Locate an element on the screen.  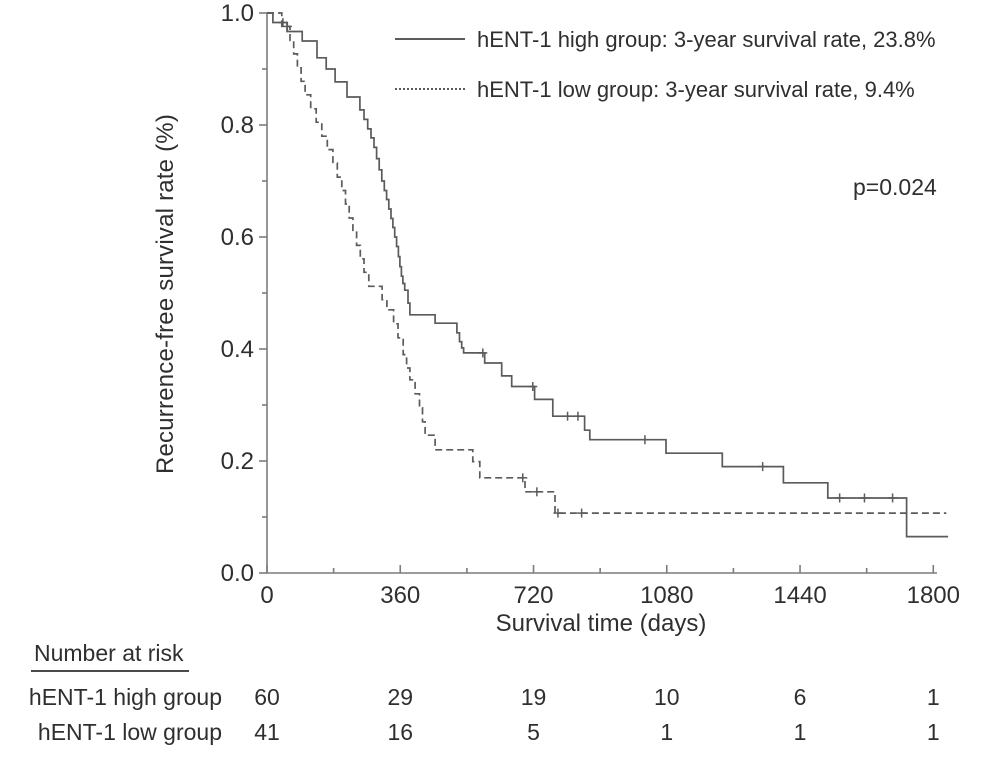
x-tick-label: 360 is located at coordinates (400, 595).